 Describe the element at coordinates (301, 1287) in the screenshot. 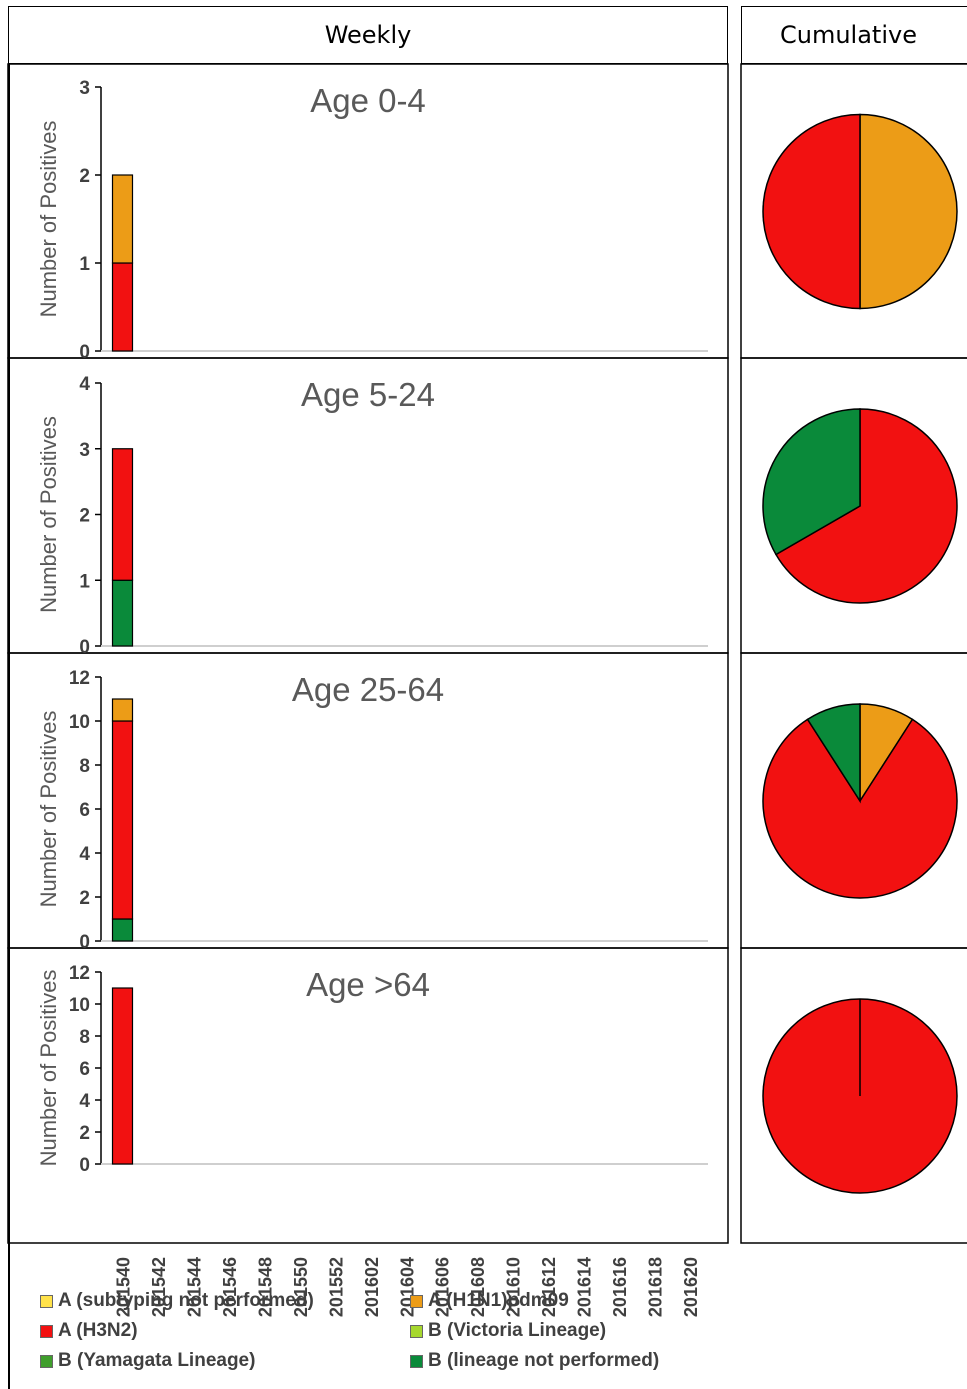

I see `x-tick-label: 201550` at that location.